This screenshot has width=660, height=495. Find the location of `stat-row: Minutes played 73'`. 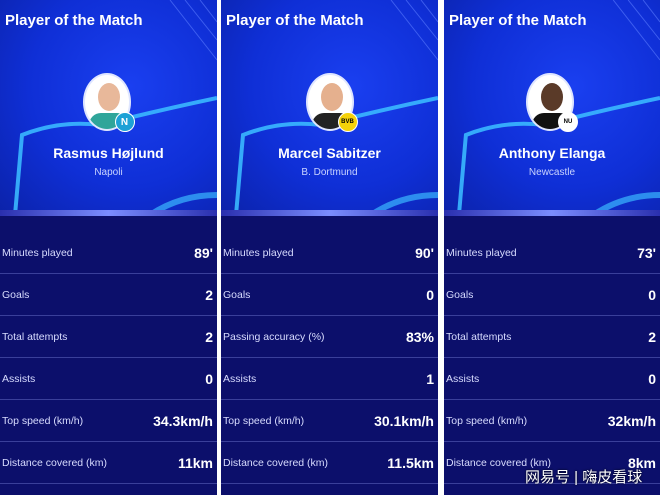

stat-row: Minutes played 73' is located at coordinates (552, 253).